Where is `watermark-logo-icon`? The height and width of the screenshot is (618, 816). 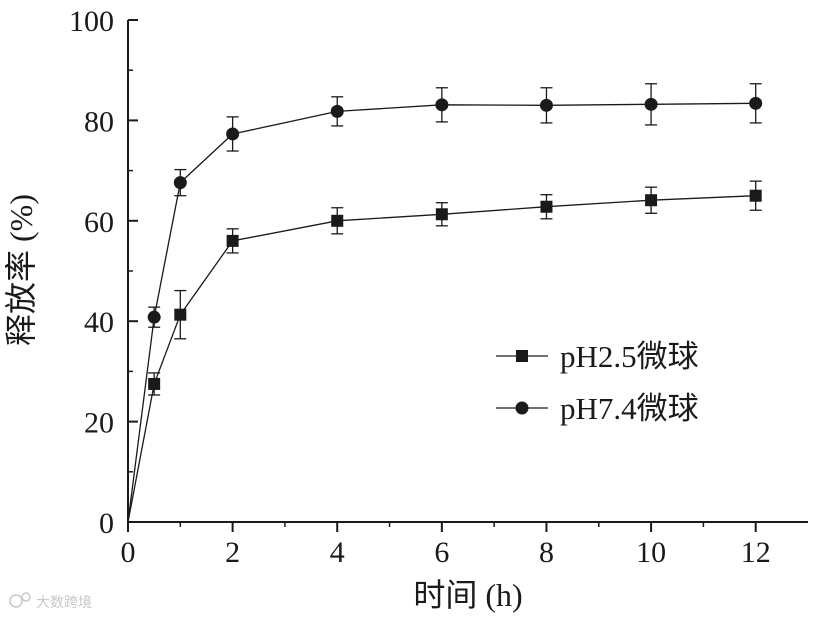 watermark-logo-icon is located at coordinates (20, 600).